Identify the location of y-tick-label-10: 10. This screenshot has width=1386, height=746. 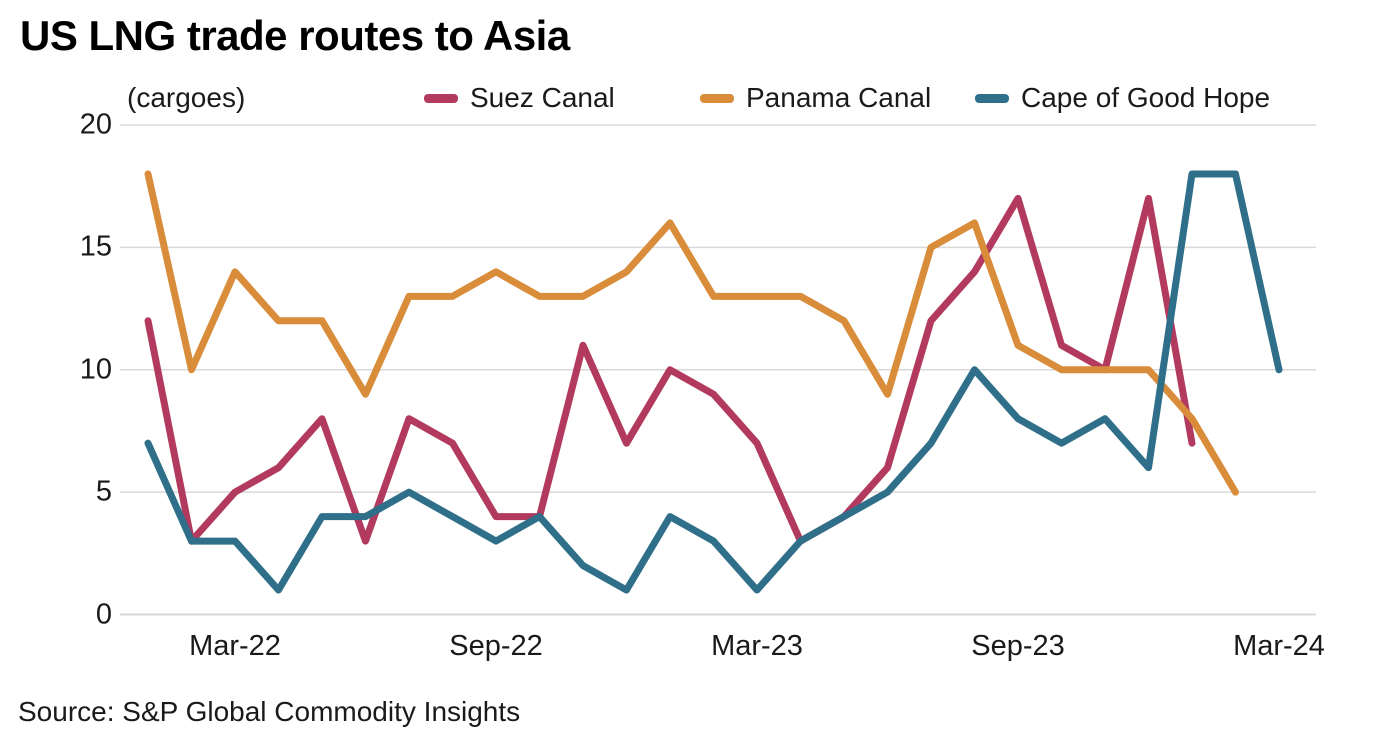
(95, 369).